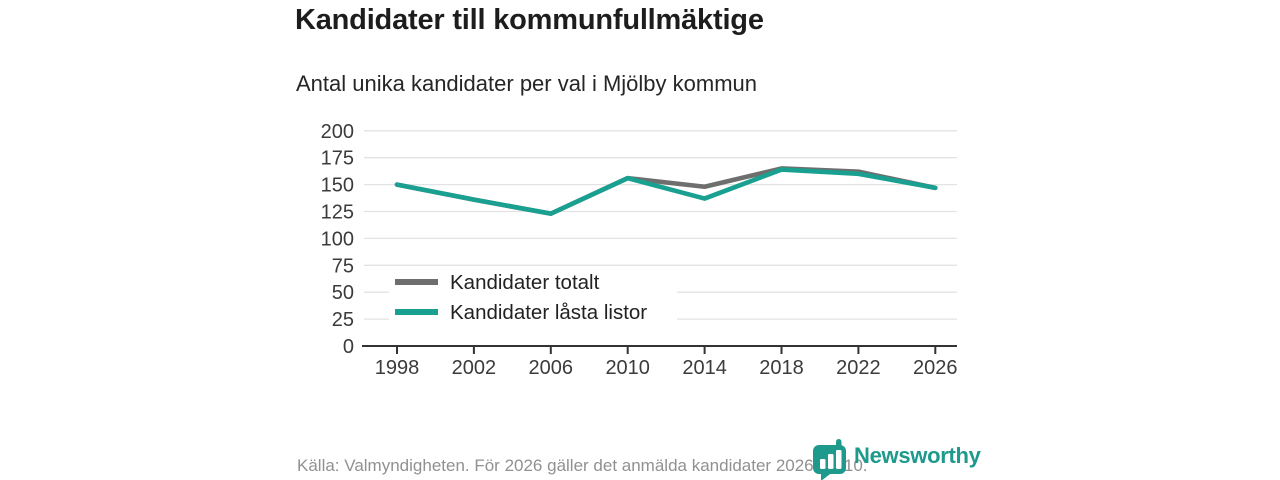 This screenshot has height=480, width=1280. I want to click on y-tick-label-125: 125, so click(337, 213).